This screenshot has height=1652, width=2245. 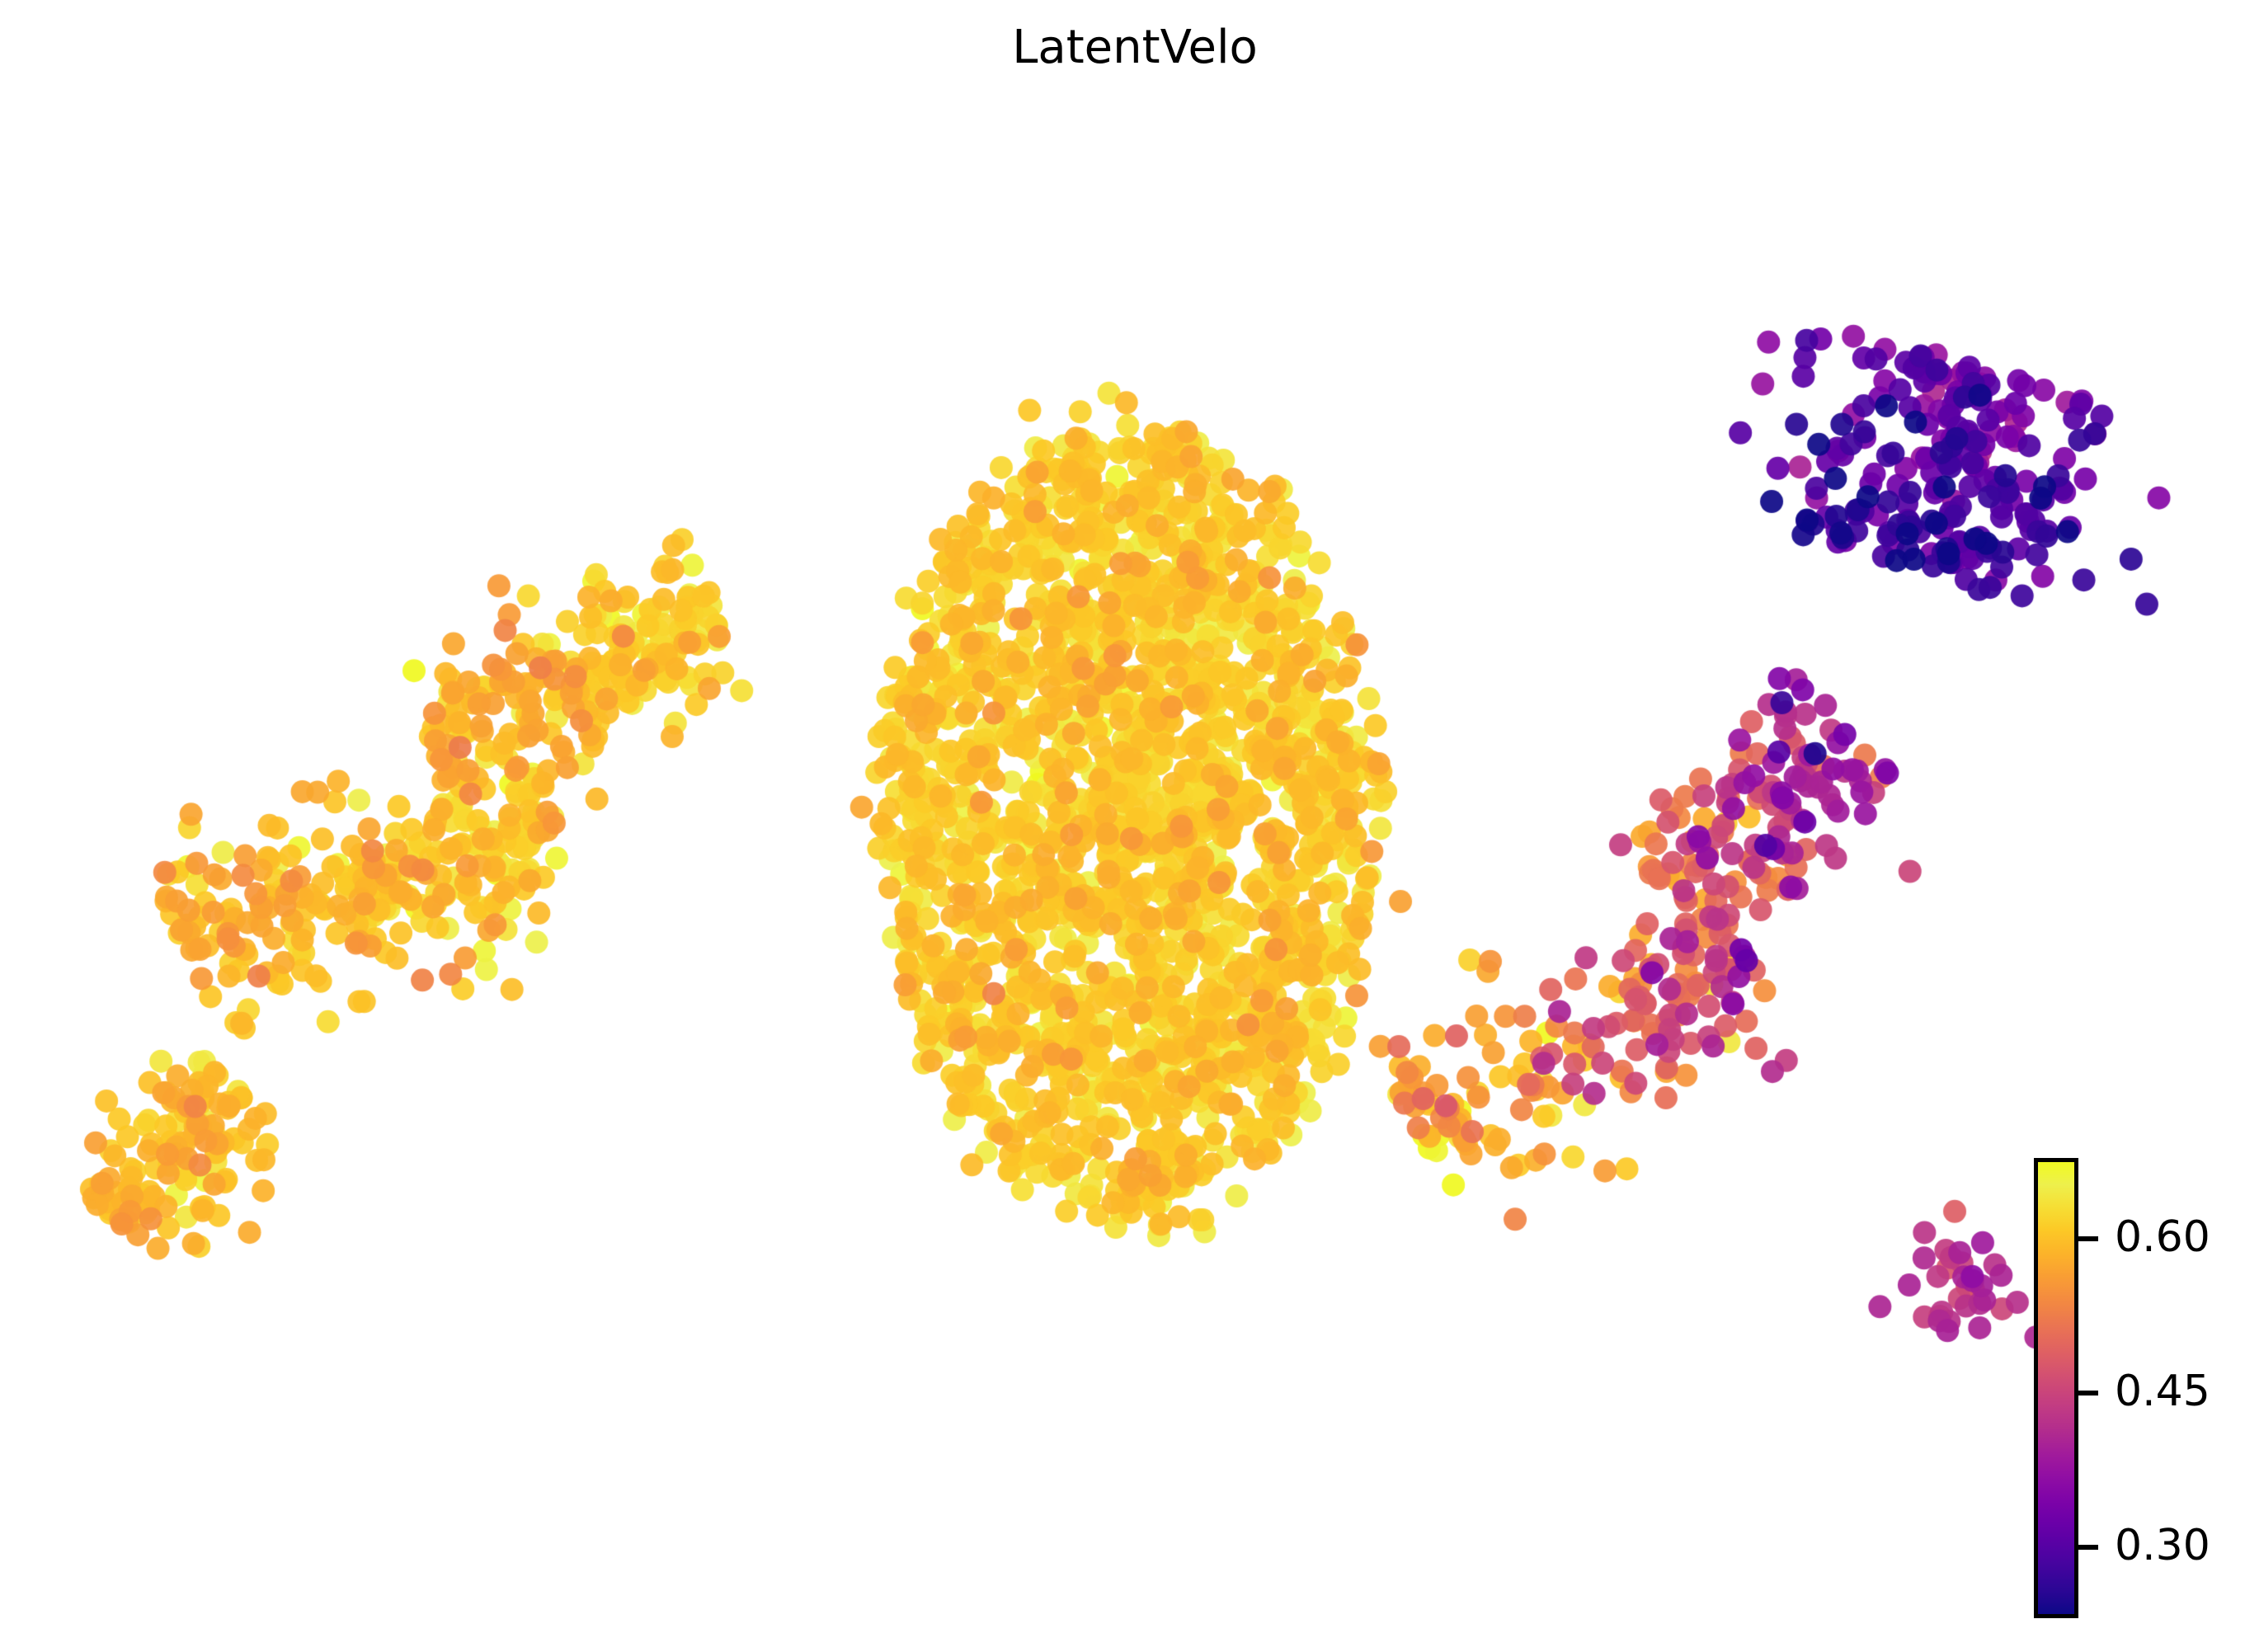 I want to click on colorbar-tick-label: 0.45, so click(x=2162, y=1392).